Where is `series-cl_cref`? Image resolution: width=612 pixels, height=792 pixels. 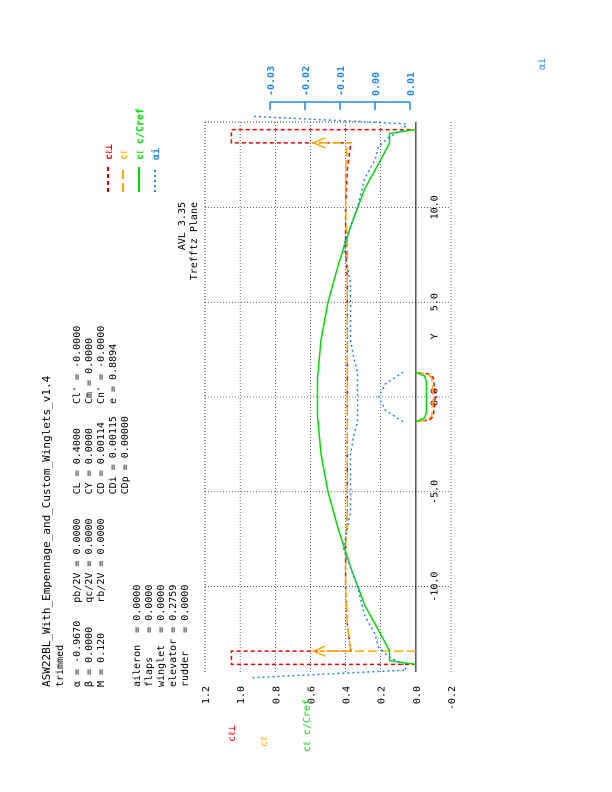 series-cl_cref is located at coordinates (366, 397).